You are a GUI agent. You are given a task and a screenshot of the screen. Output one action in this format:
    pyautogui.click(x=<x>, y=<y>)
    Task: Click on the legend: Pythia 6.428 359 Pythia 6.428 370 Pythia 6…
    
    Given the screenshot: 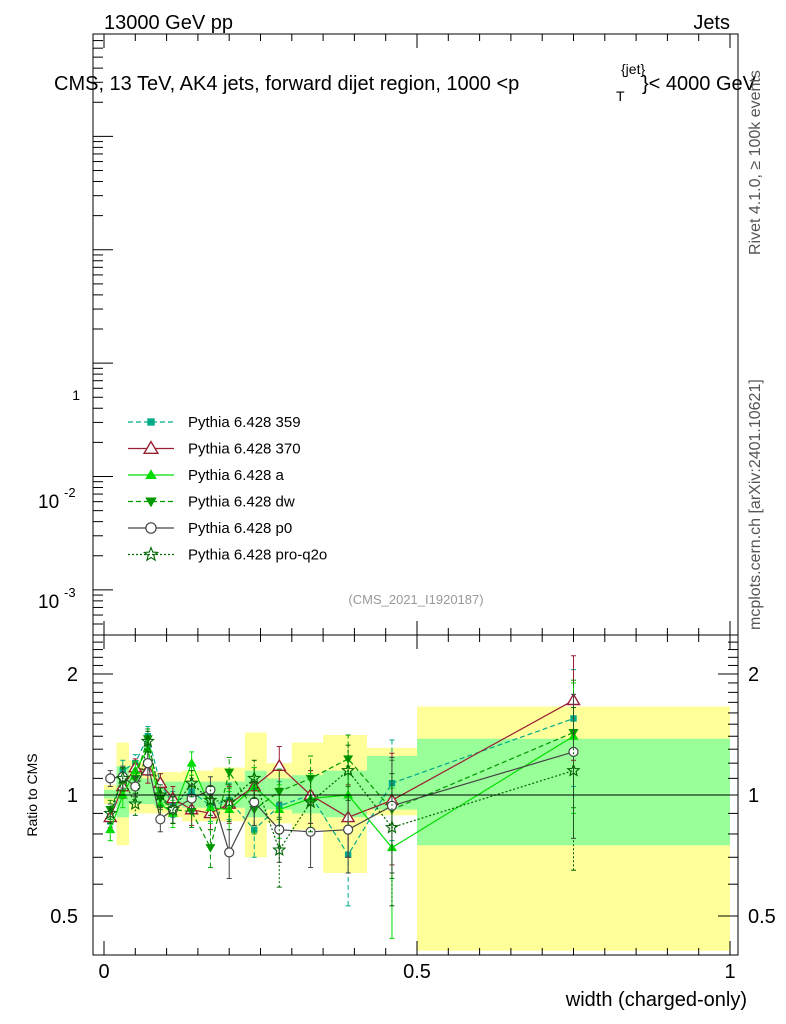 What is the action you would take?
    pyautogui.click(x=227, y=489)
    